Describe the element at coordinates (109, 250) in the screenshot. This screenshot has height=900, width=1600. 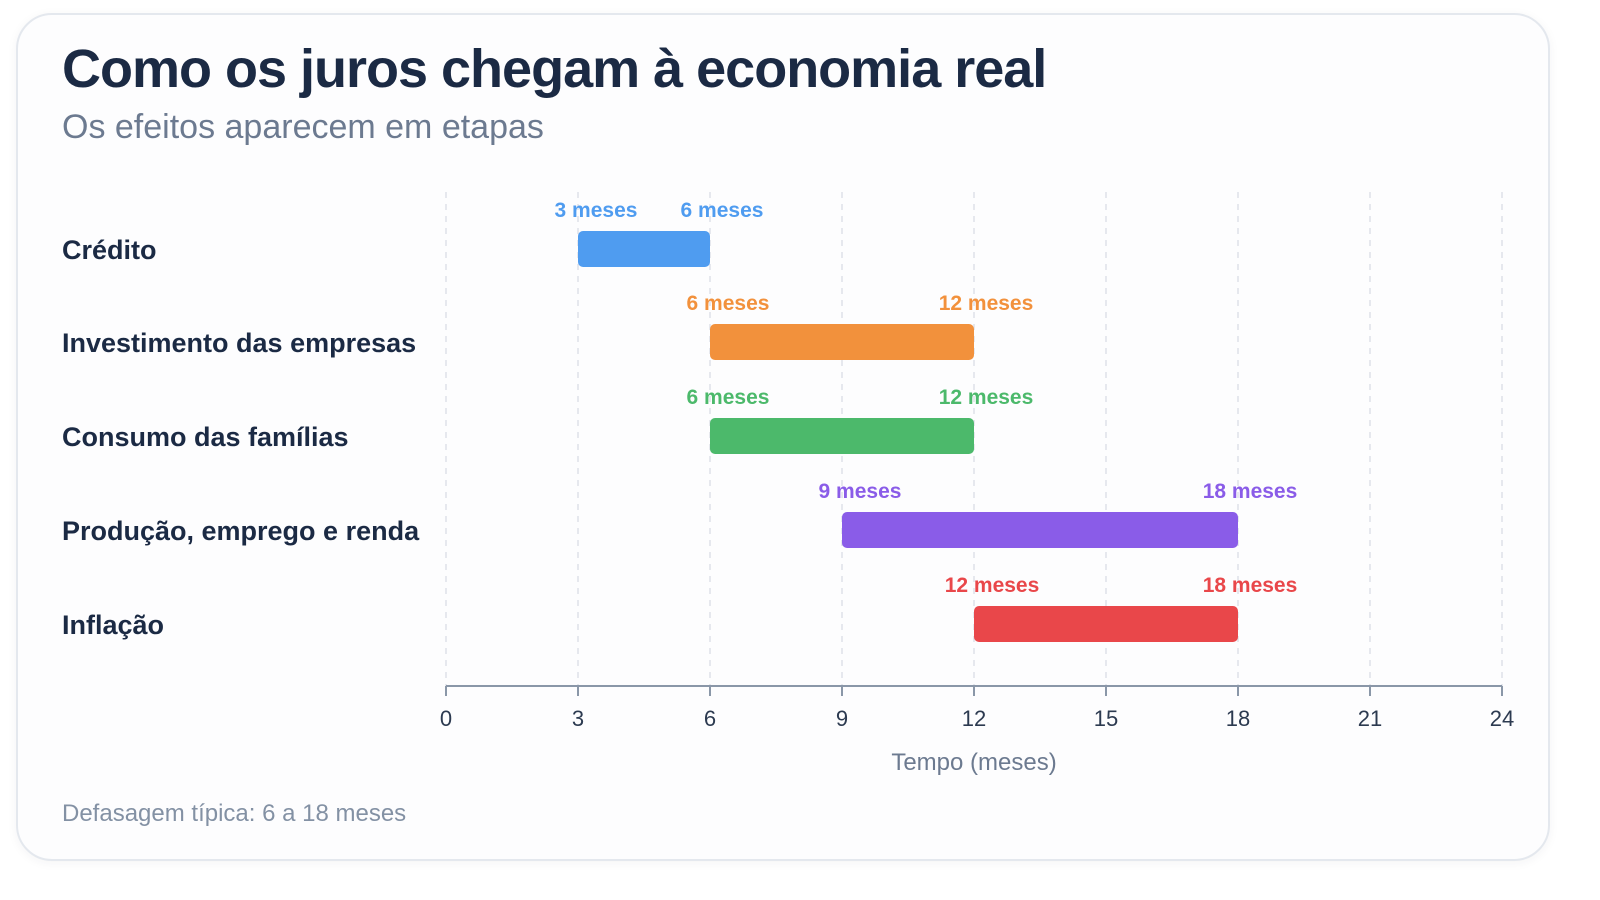
I see `category-label: Crédito` at that location.